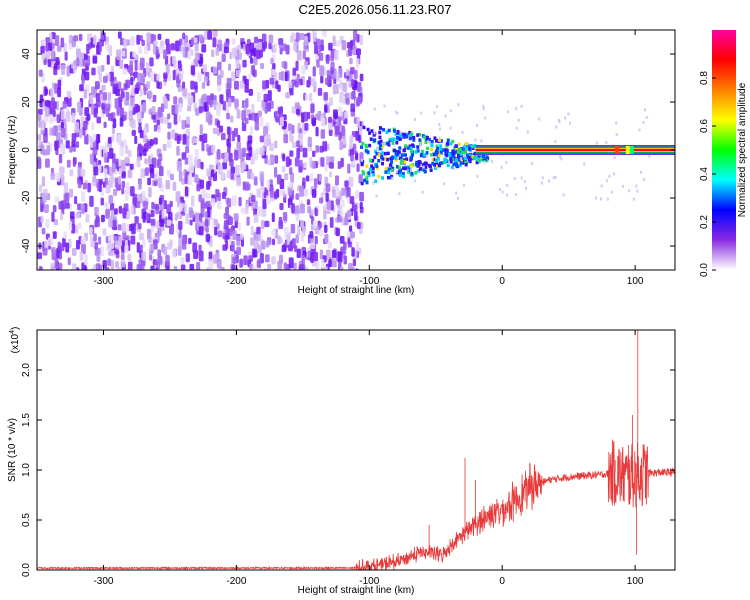 This screenshot has height=600, width=750. I want to click on snr-y-exponent: (x104), so click(15, 340).